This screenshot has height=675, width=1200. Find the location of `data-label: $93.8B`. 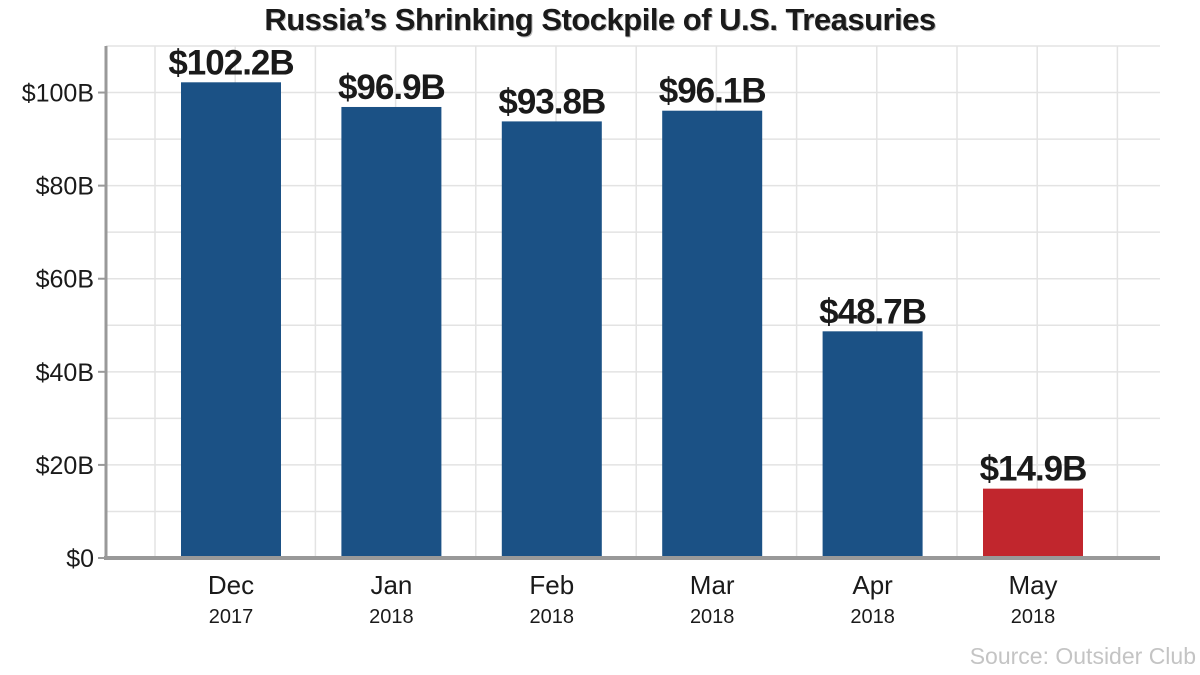

data-label: $93.8B is located at coordinates (551, 101).